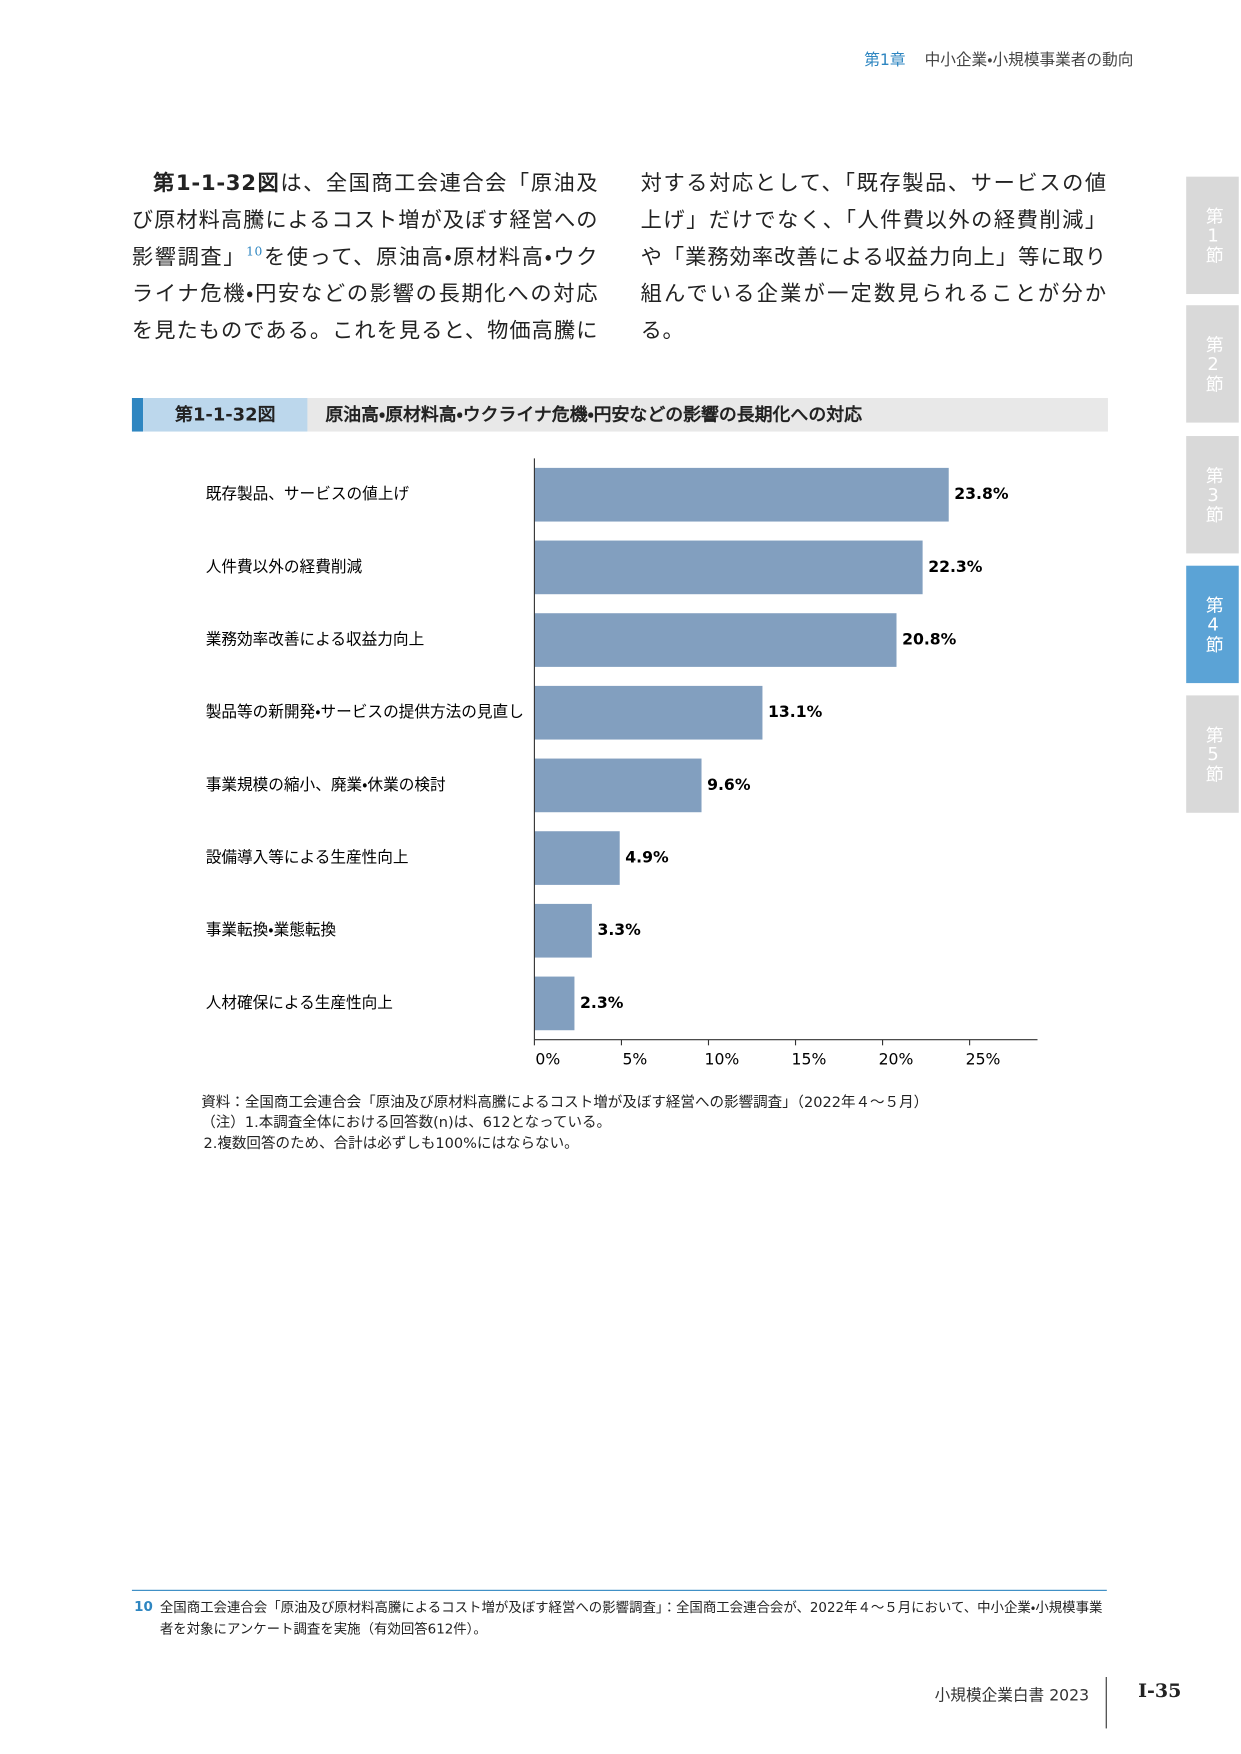 The width and height of the screenshot is (1241, 1754). What do you see at coordinates (929, 639) in the screenshot?
I see `value-label: 20.8%` at bounding box center [929, 639].